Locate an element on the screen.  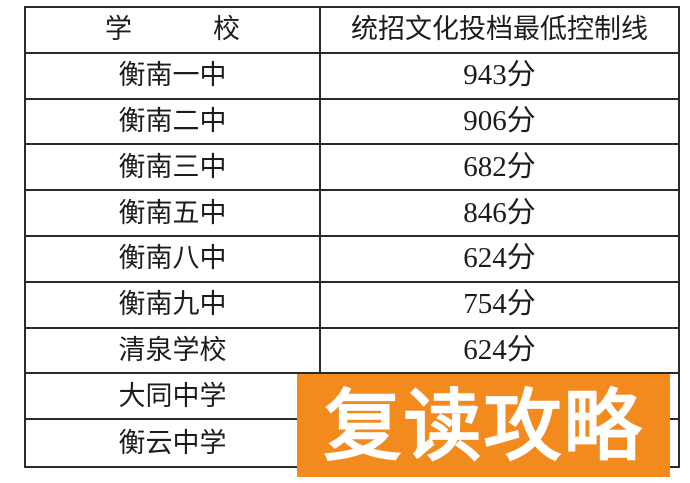
school-name-cell: 衡南五中 is located at coordinates (173, 214).